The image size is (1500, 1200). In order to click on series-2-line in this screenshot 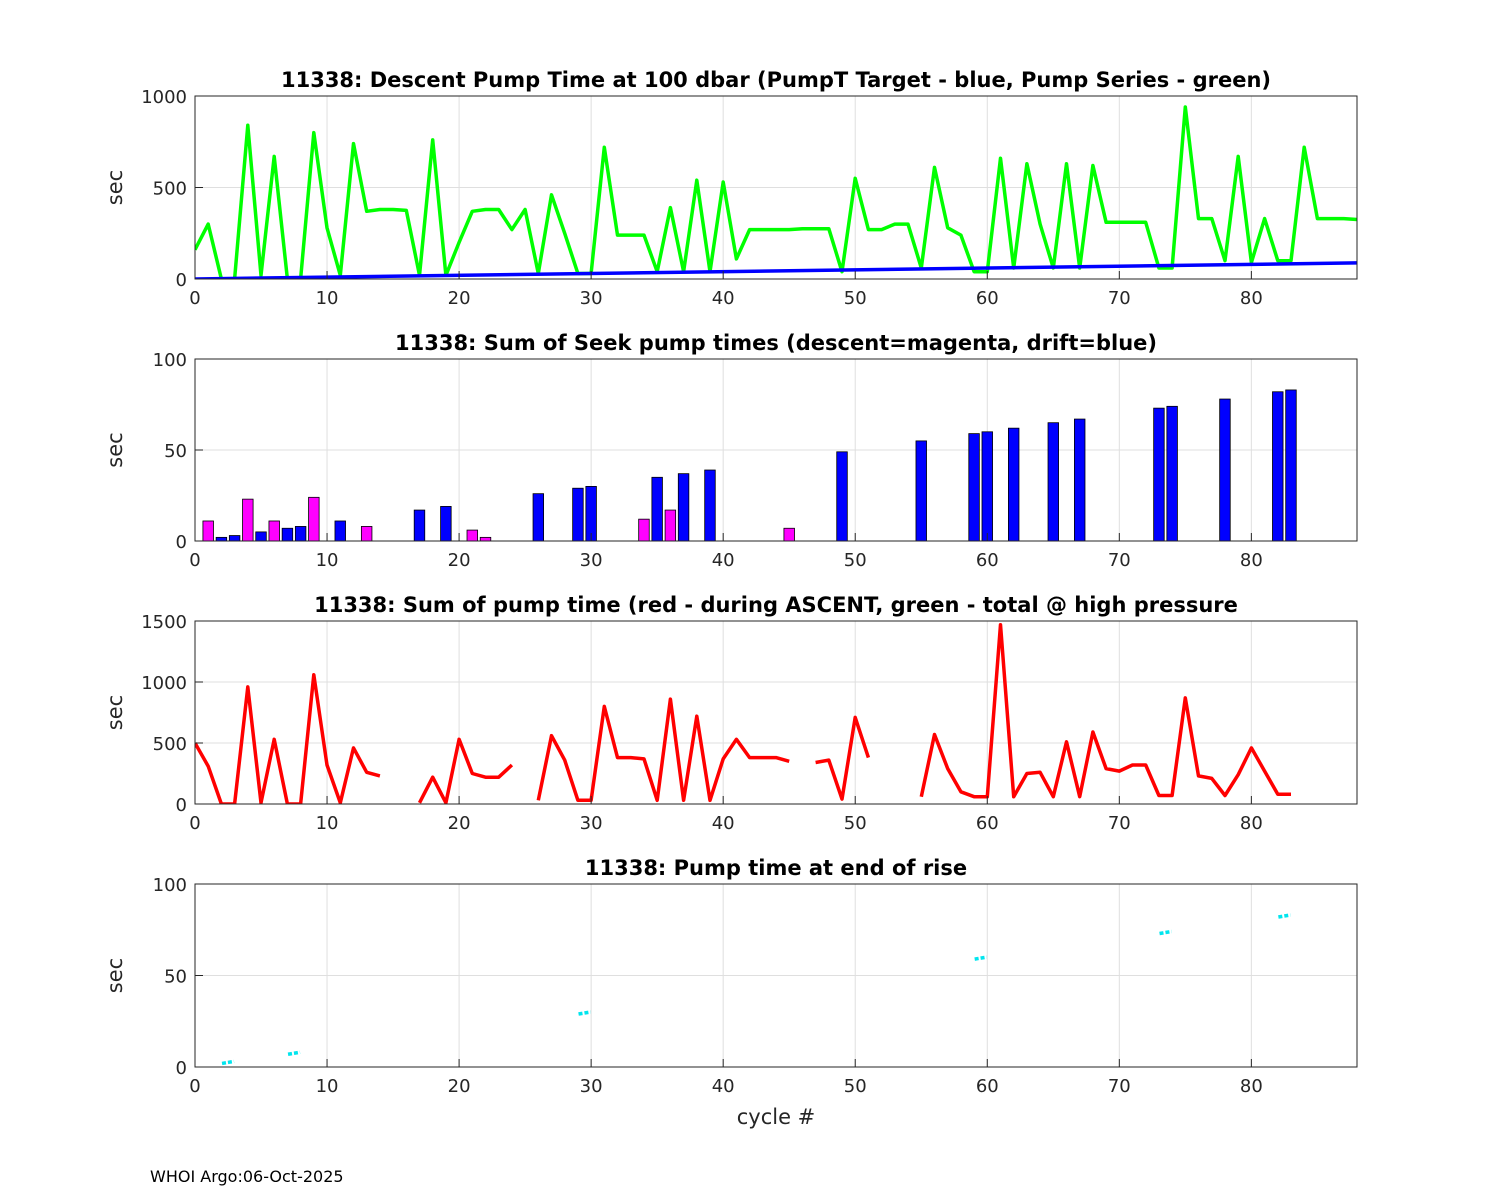, I will do `click(776, 270)`.